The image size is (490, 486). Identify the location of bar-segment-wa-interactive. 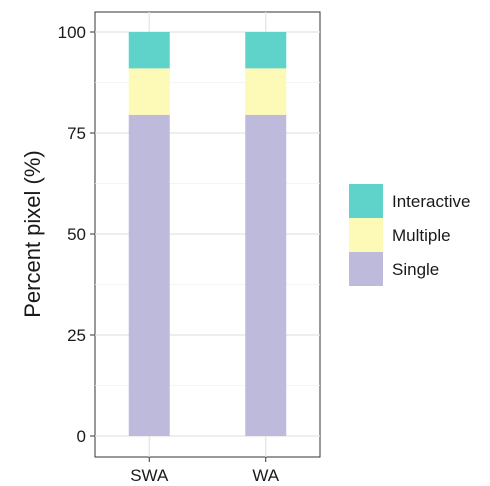
(266, 50).